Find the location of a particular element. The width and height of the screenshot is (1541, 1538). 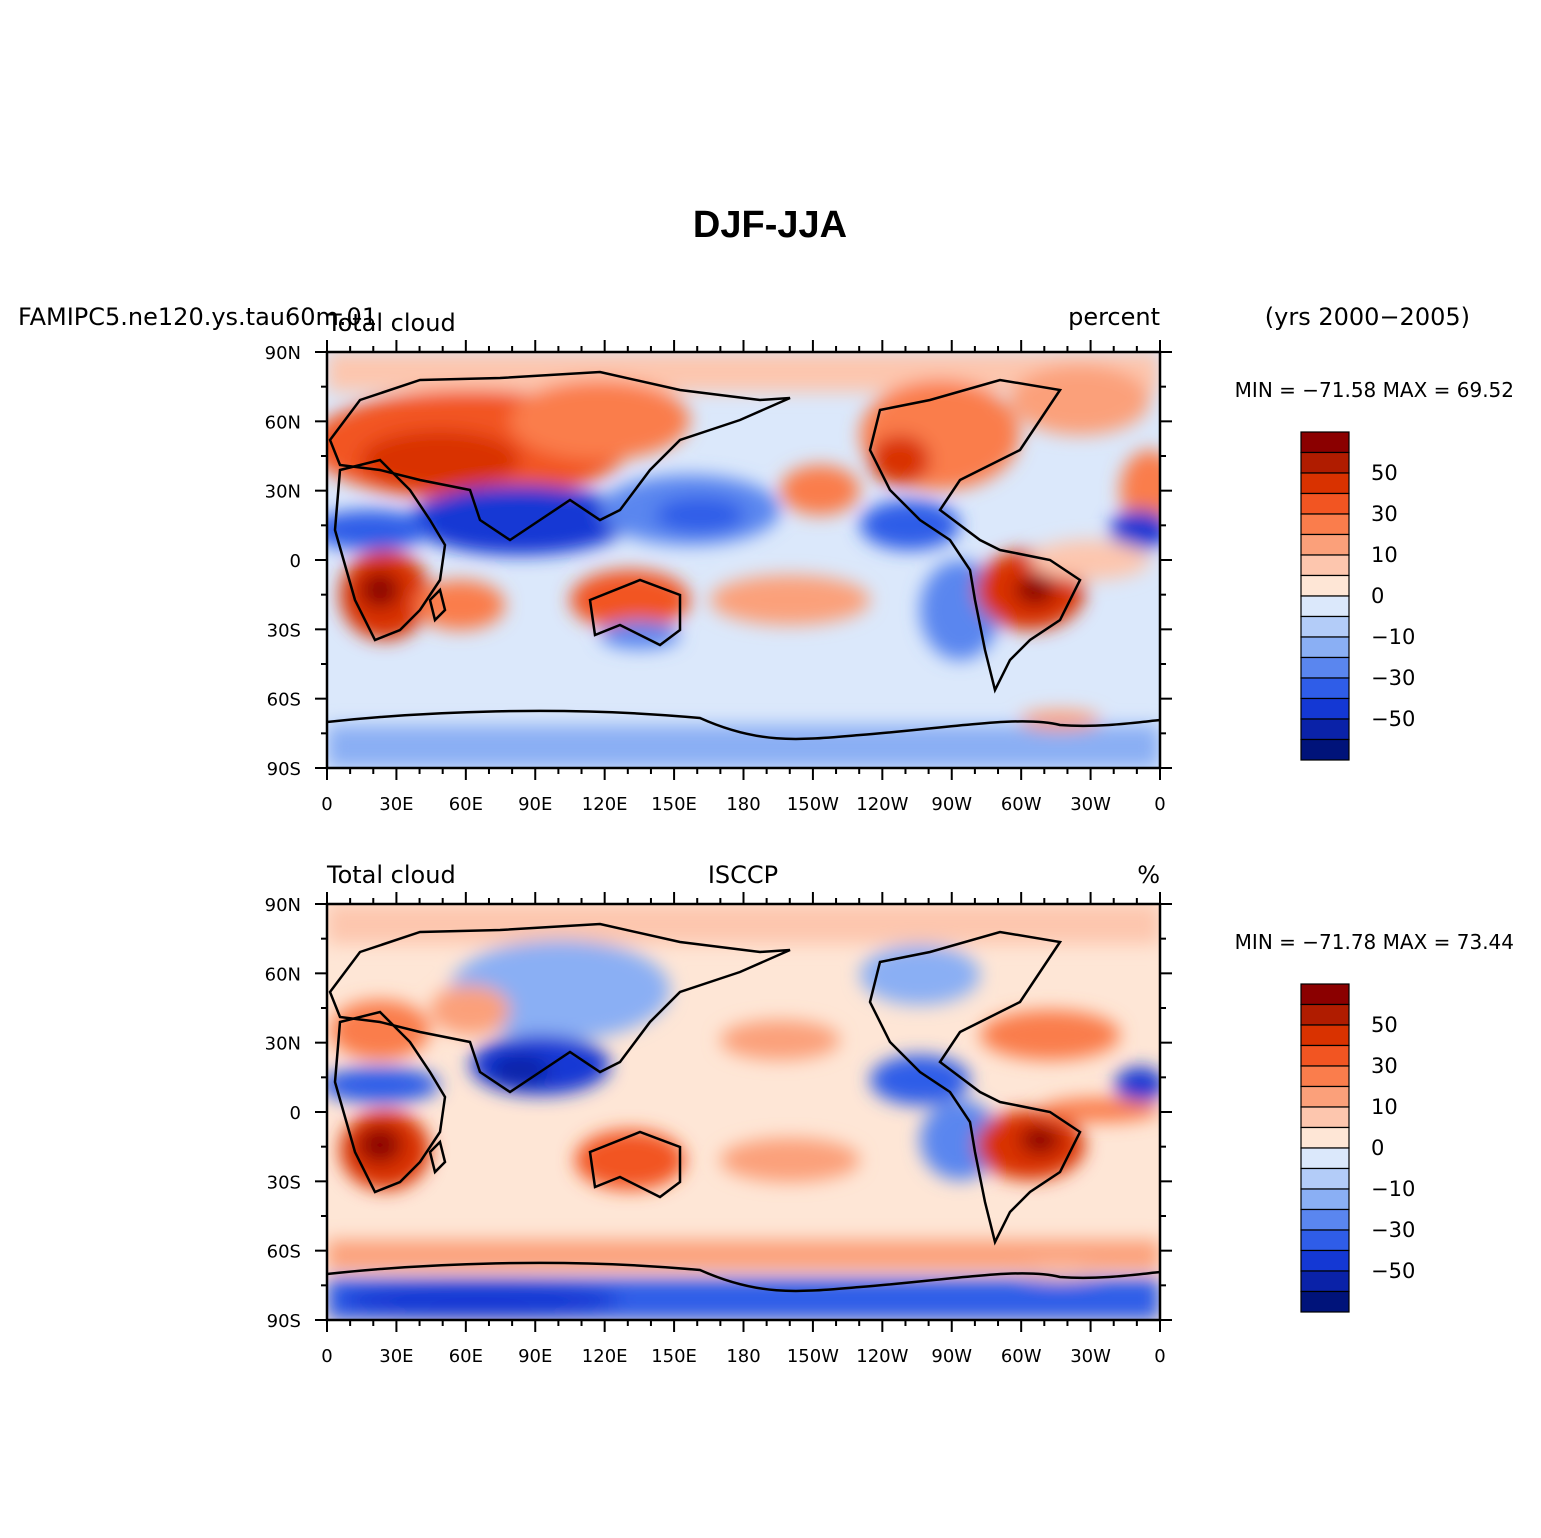

years-label: (yrs 2000−2005) is located at coordinates (1367, 317).